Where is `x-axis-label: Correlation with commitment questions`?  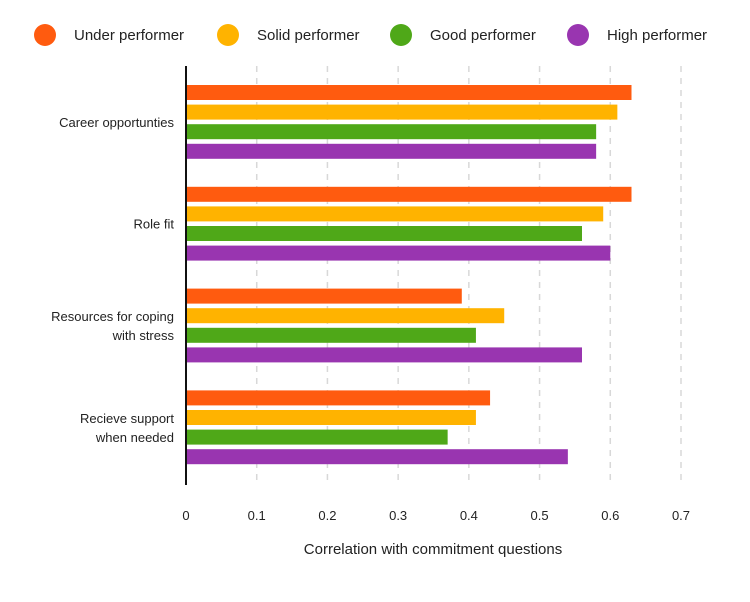 x-axis-label: Correlation with commitment questions is located at coordinates (433, 549).